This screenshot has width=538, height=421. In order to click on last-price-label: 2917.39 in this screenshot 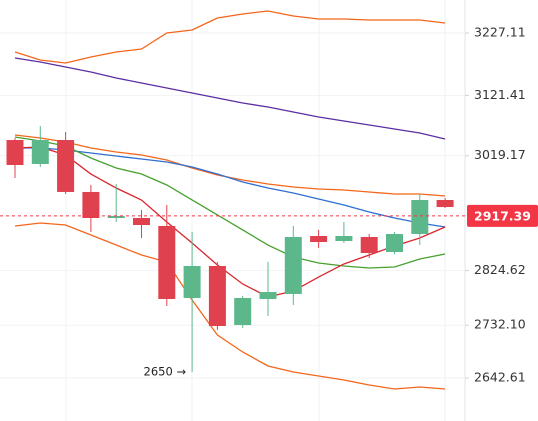, I will do `click(502, 215)`.